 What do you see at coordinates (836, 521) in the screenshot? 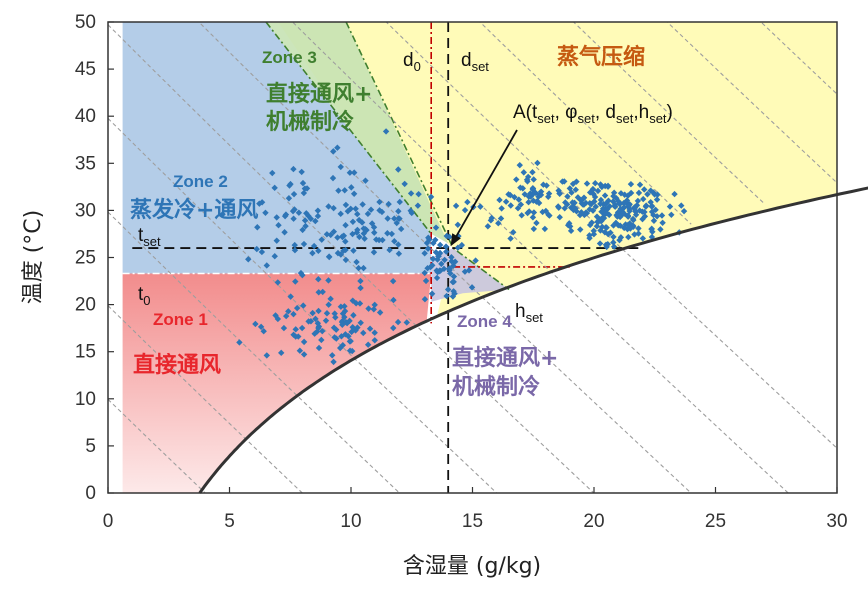
I see `x-tick-label: 30` at bounding box center [836, 521].